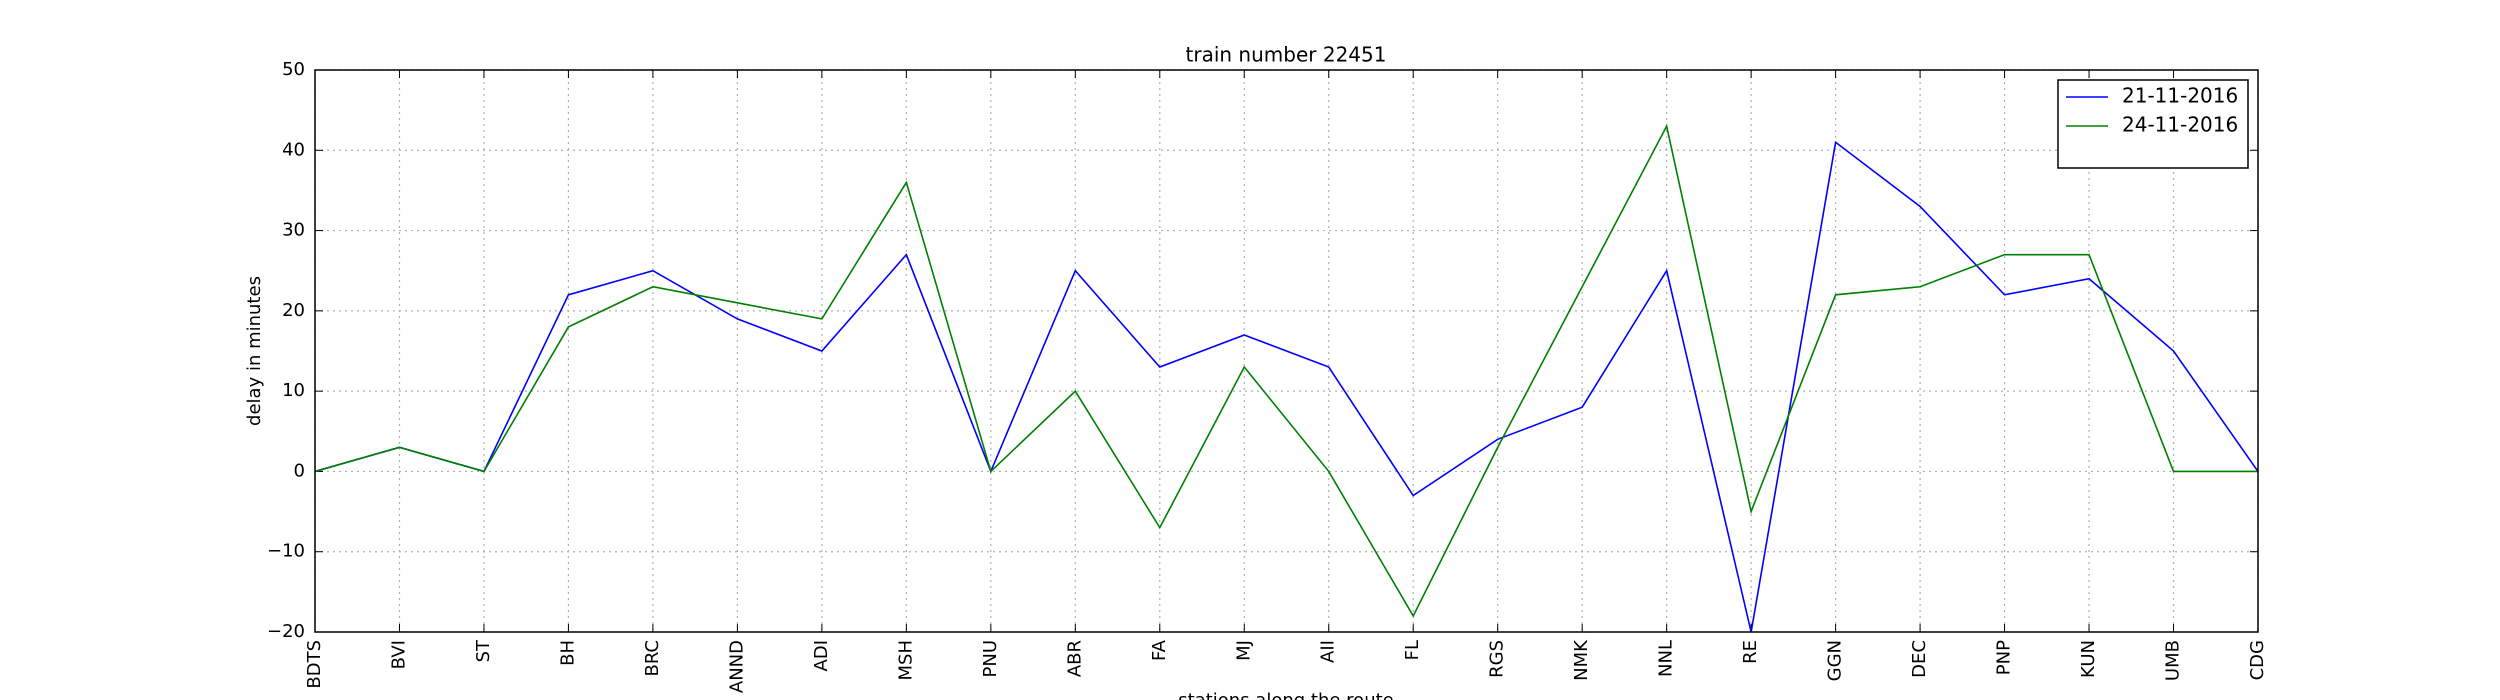 The image size is (2500, 700). What do you see at coordinates (1074, 658) in the screenshot?
I see `x-tick-label: ABR` at bounding box center [1074, 658].